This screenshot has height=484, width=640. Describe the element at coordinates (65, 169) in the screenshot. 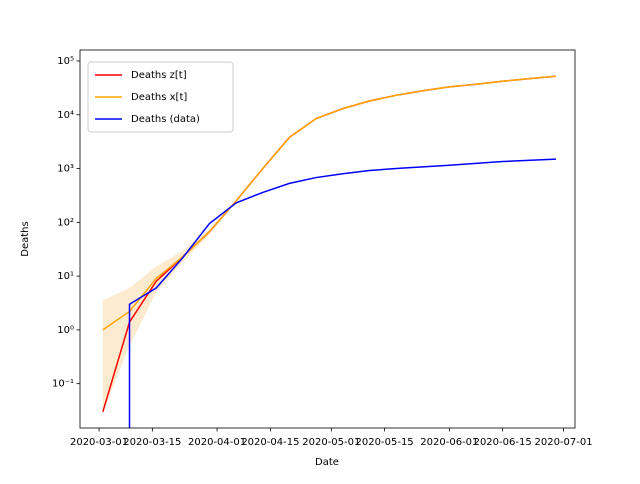

I see `y-tick-label: 10³` at that location.